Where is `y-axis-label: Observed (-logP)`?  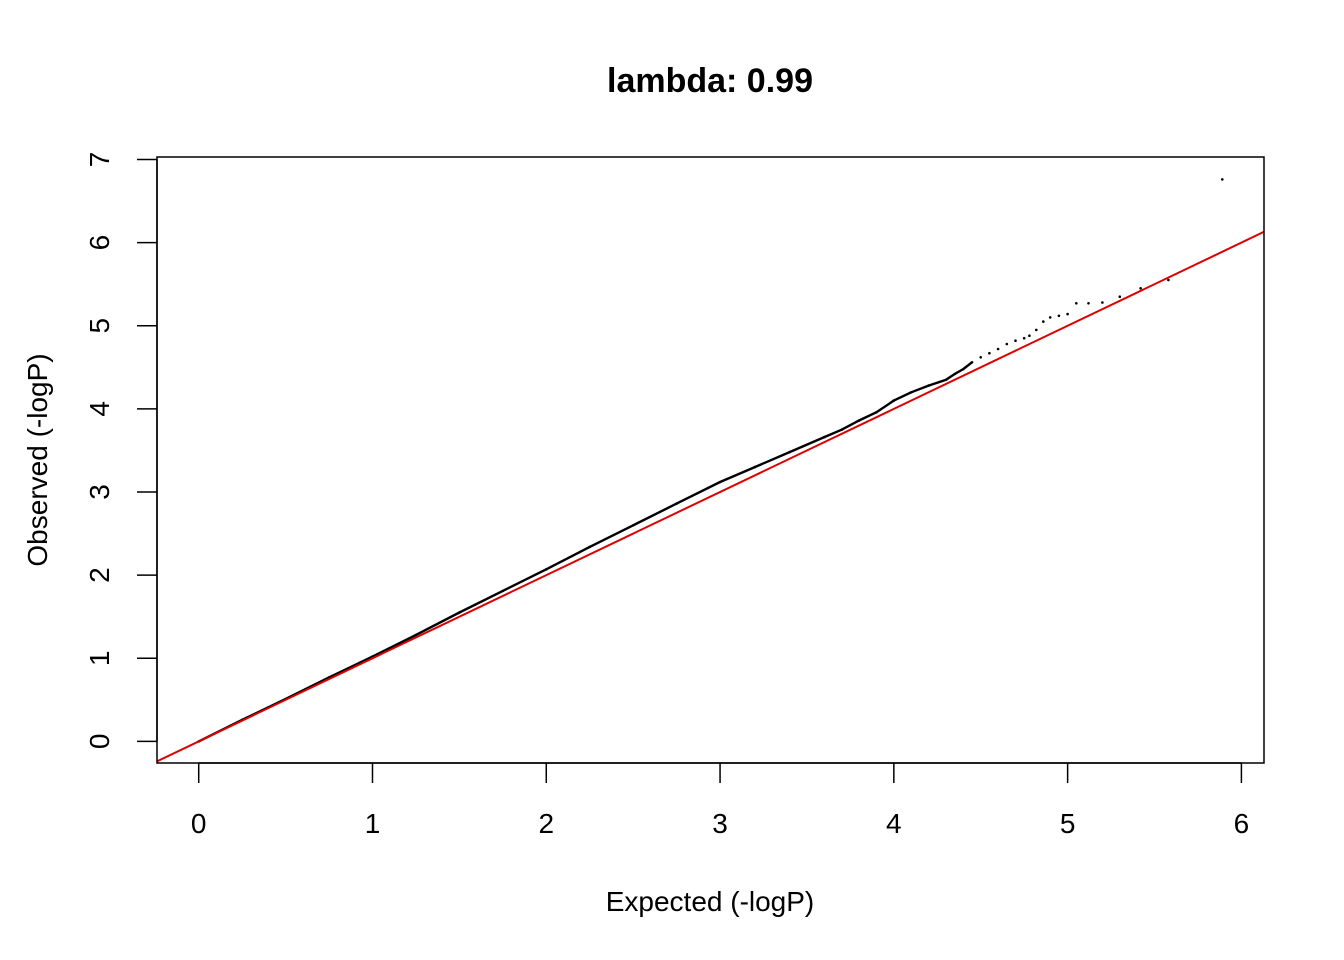 y-axis-label: Observed (-logP) is located at coordinates (37, 459).